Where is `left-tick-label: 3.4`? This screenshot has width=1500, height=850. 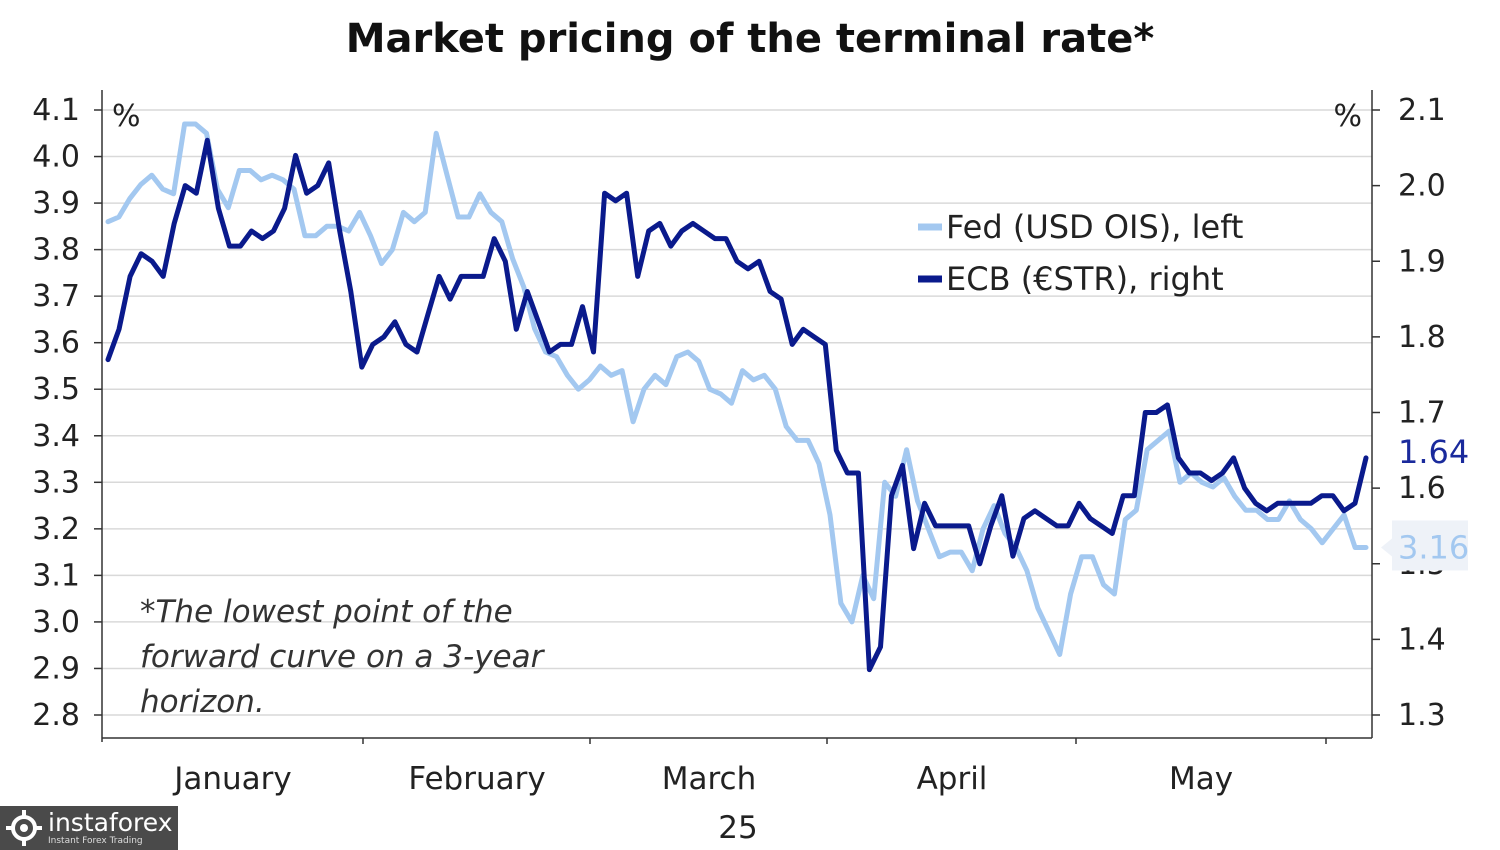 left-tick-label: 3.4 is located at coordinates (56, 436).